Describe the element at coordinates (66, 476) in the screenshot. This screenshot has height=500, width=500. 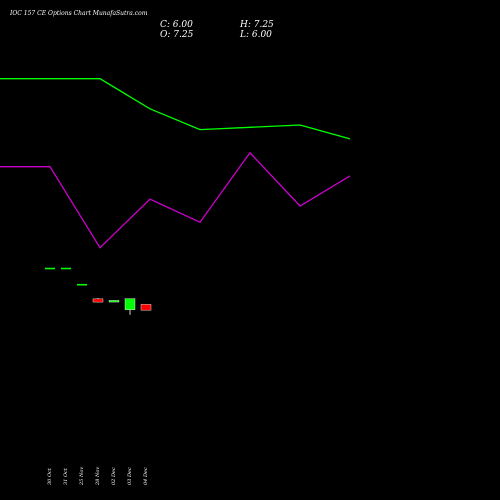
I see `x-tick-label: 31 Oct` at that location.